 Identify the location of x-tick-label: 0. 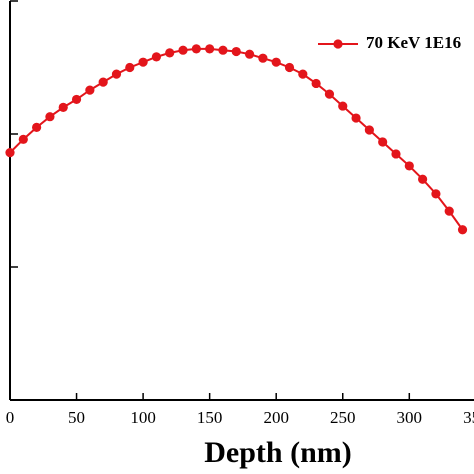
(10, 417).